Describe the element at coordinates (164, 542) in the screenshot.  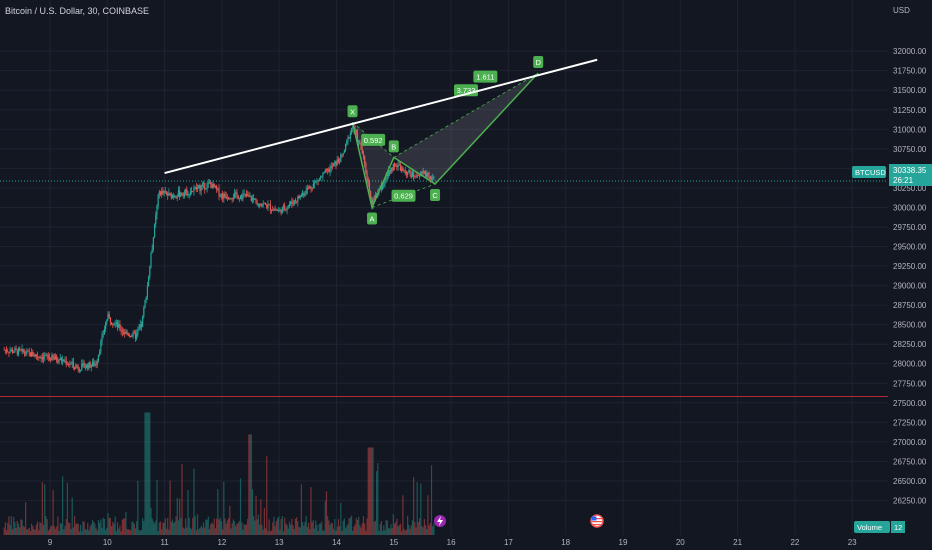
I see `time-tick-label: 11` at that location.